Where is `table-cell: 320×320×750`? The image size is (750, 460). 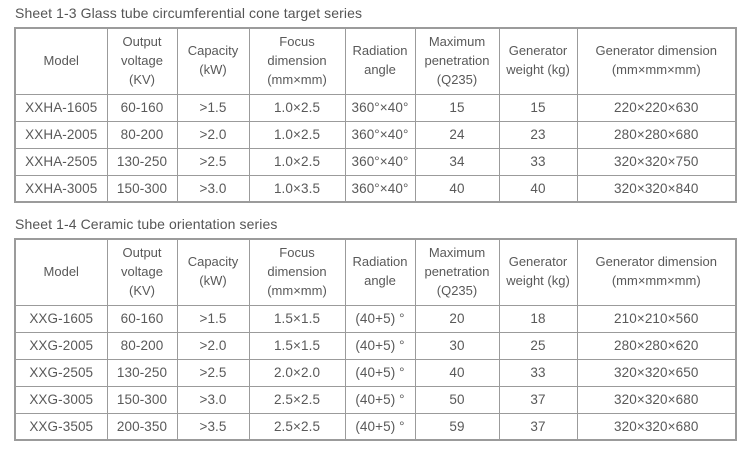
table-cell: 320×320×750 is located at coordinates (656, 161).